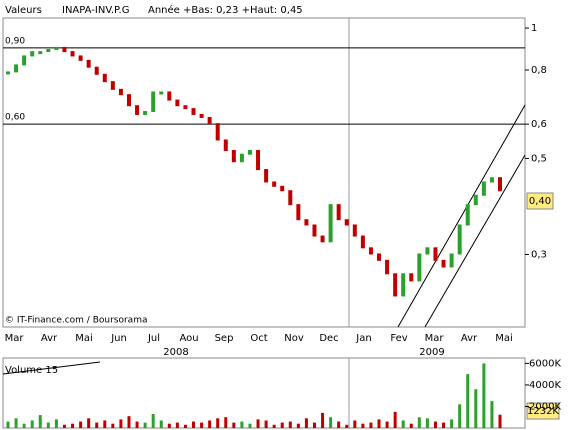 The width and height of the screenshot is (570, 430). I want to click on credit: © IT-Finance.com / Boursorama, so click(76, 321).